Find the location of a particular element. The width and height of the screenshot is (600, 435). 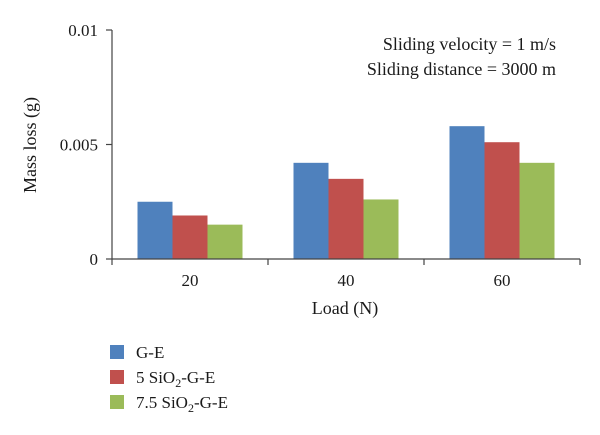

y-tick-label: 0 is located at coordinates (94, 259).